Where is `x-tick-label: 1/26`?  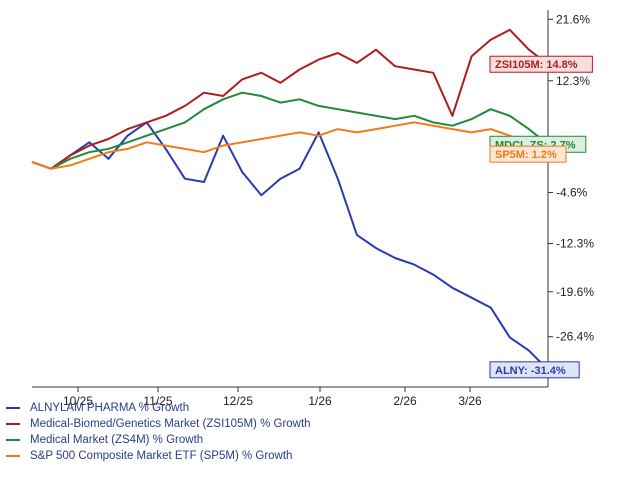 x-tick-label: 1/26 is located at coordinates (320, 401).